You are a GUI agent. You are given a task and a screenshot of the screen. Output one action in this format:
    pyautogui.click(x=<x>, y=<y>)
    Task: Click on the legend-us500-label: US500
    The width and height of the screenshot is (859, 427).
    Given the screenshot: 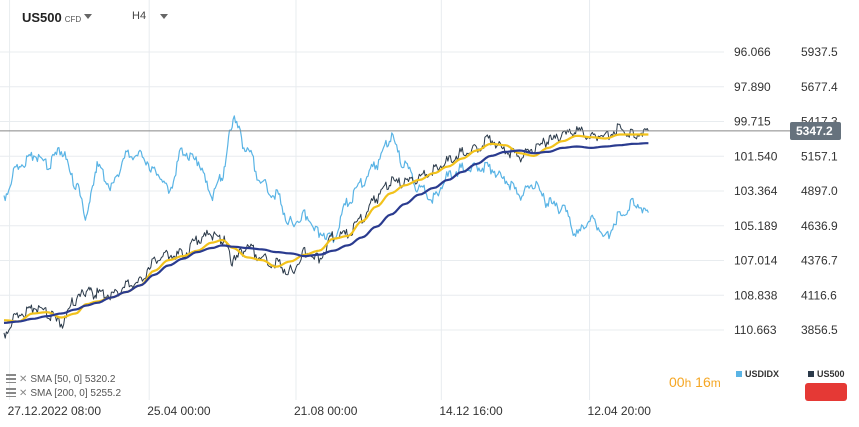 What is the action you would take?
    pyautogui.click(x=831, y=374)
    